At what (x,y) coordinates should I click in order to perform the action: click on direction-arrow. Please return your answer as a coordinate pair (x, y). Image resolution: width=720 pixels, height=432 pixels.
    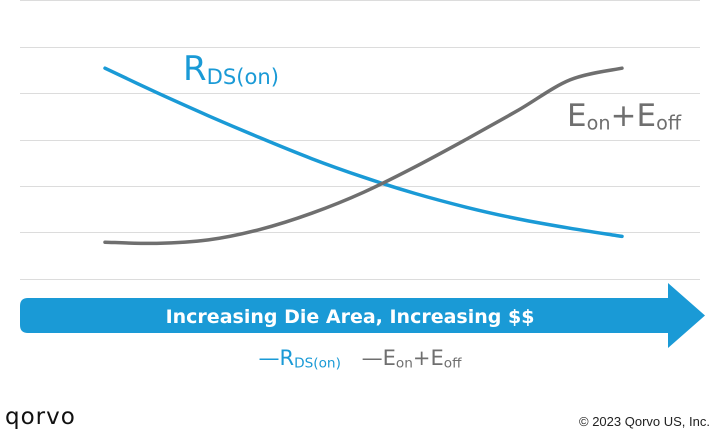
    Looking at the image, I should click on (362, 315).